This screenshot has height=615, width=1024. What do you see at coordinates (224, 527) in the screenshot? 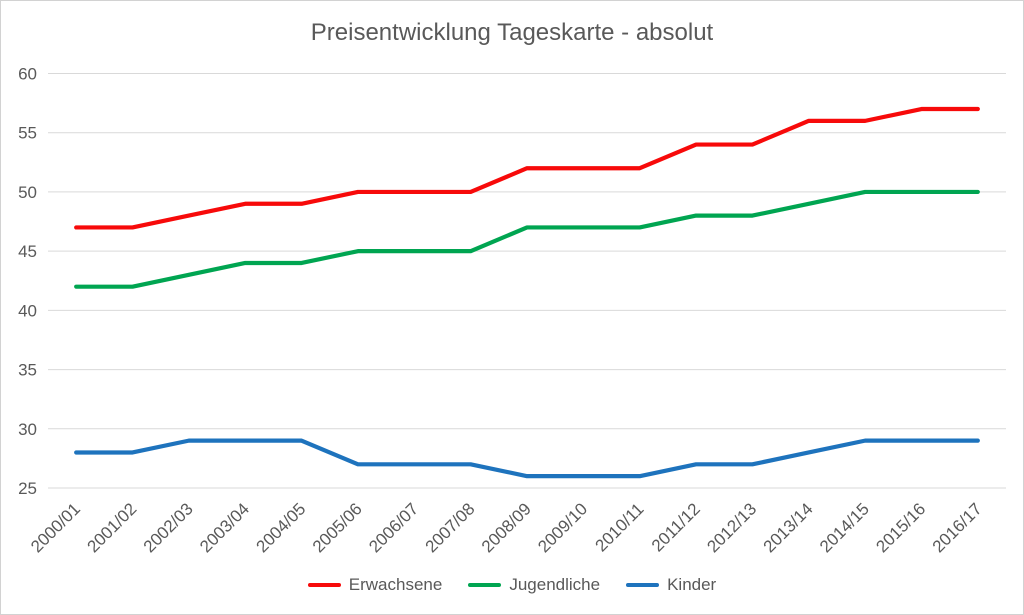
I see `x-tick-label: 2003/04` at bounding box center [224, 527].